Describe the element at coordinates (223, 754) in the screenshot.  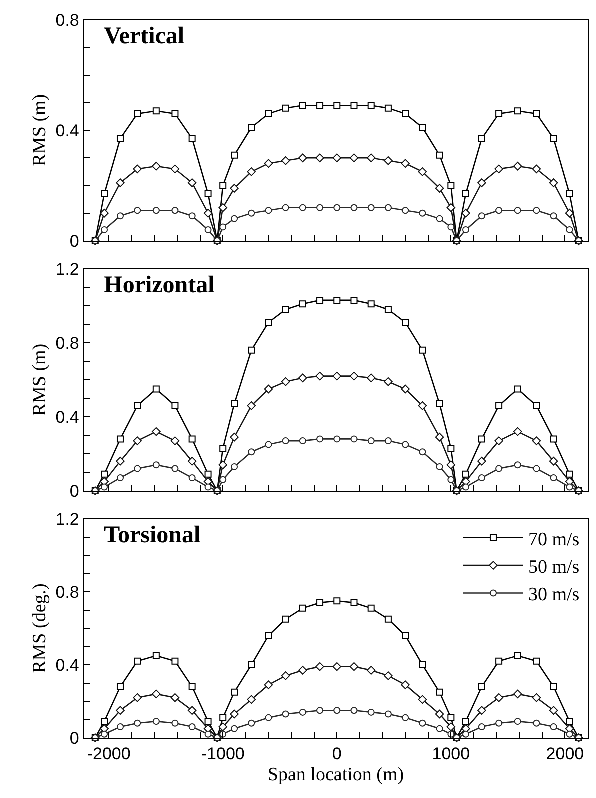
I see `x-tick-label: -1000` at that location.